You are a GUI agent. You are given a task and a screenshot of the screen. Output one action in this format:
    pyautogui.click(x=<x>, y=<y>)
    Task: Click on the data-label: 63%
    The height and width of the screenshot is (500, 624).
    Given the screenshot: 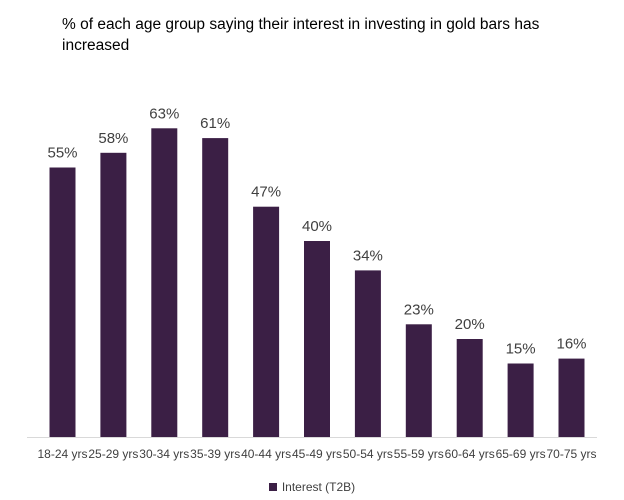 What is the action you would take?
    pyautogui.click(x=164, y=113)
    